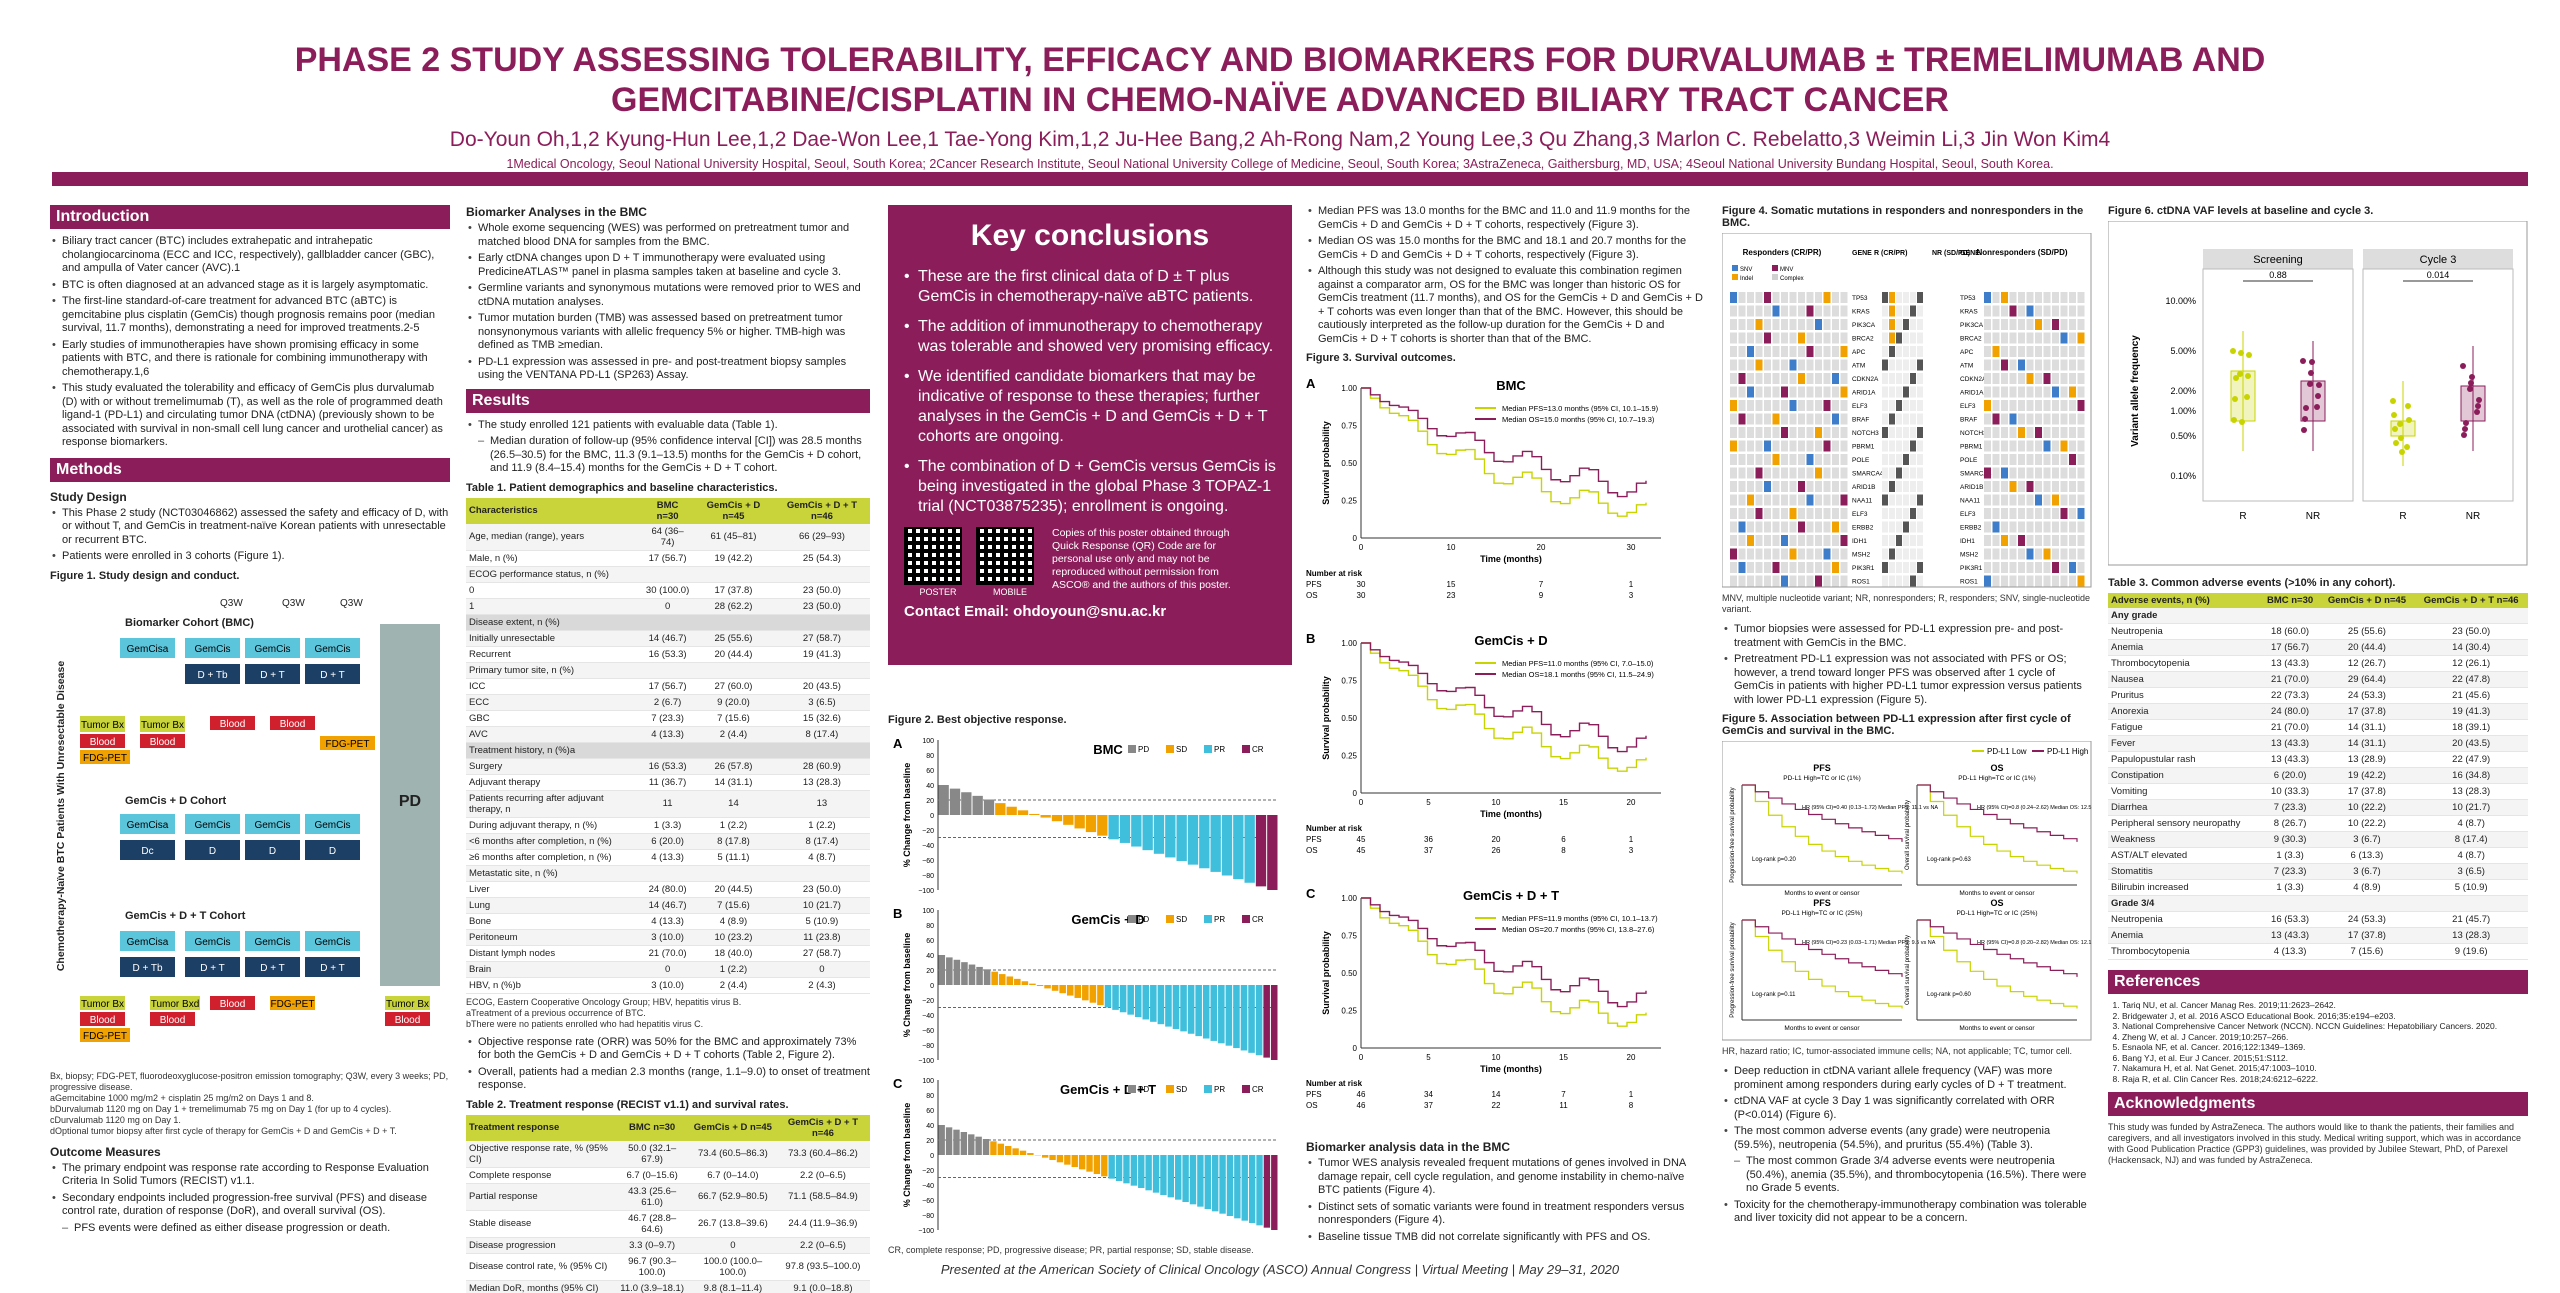 The height and width of the screenshot is (1293, 2560). Describe the element at coordinates (1821, 778) in the screenshot. I see `fig5-panel-sub: PD-L1 High=TC or IC (1%)` at that location.